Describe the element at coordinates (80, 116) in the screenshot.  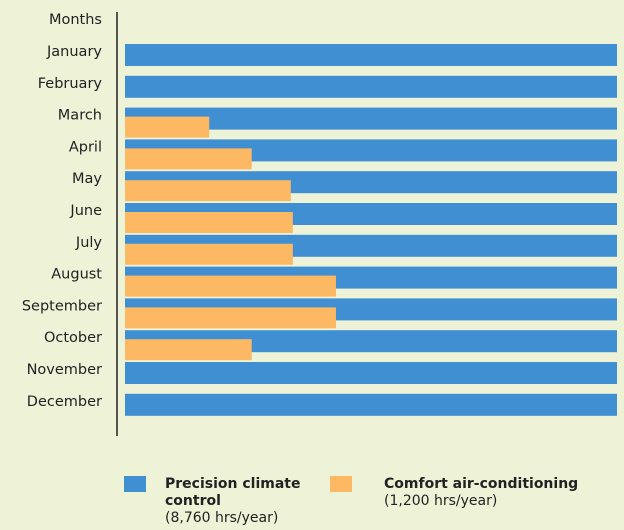
I see `y-tick-label: March` at that location.